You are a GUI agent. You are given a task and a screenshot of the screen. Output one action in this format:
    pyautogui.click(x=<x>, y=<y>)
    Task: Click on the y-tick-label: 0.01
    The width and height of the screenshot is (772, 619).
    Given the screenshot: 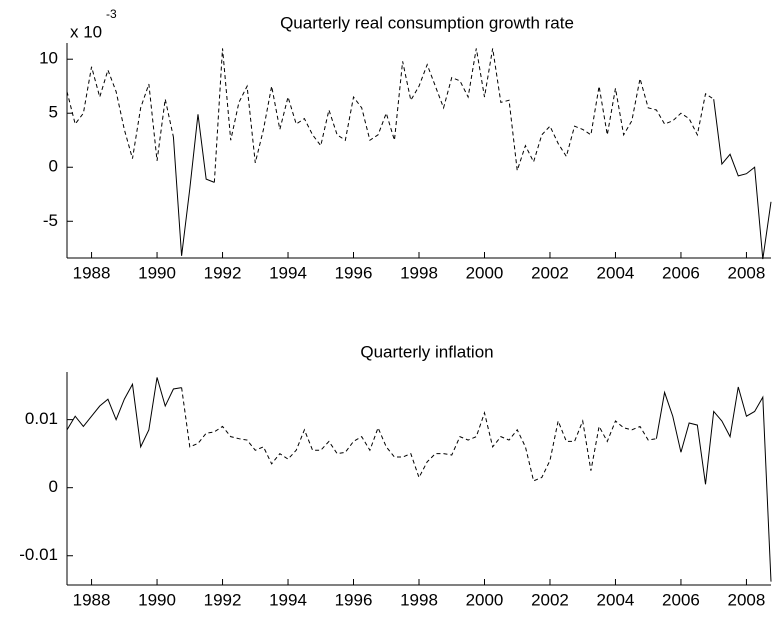 What is the action you would take?
    pyautogui.click(x=41, y=418)
    